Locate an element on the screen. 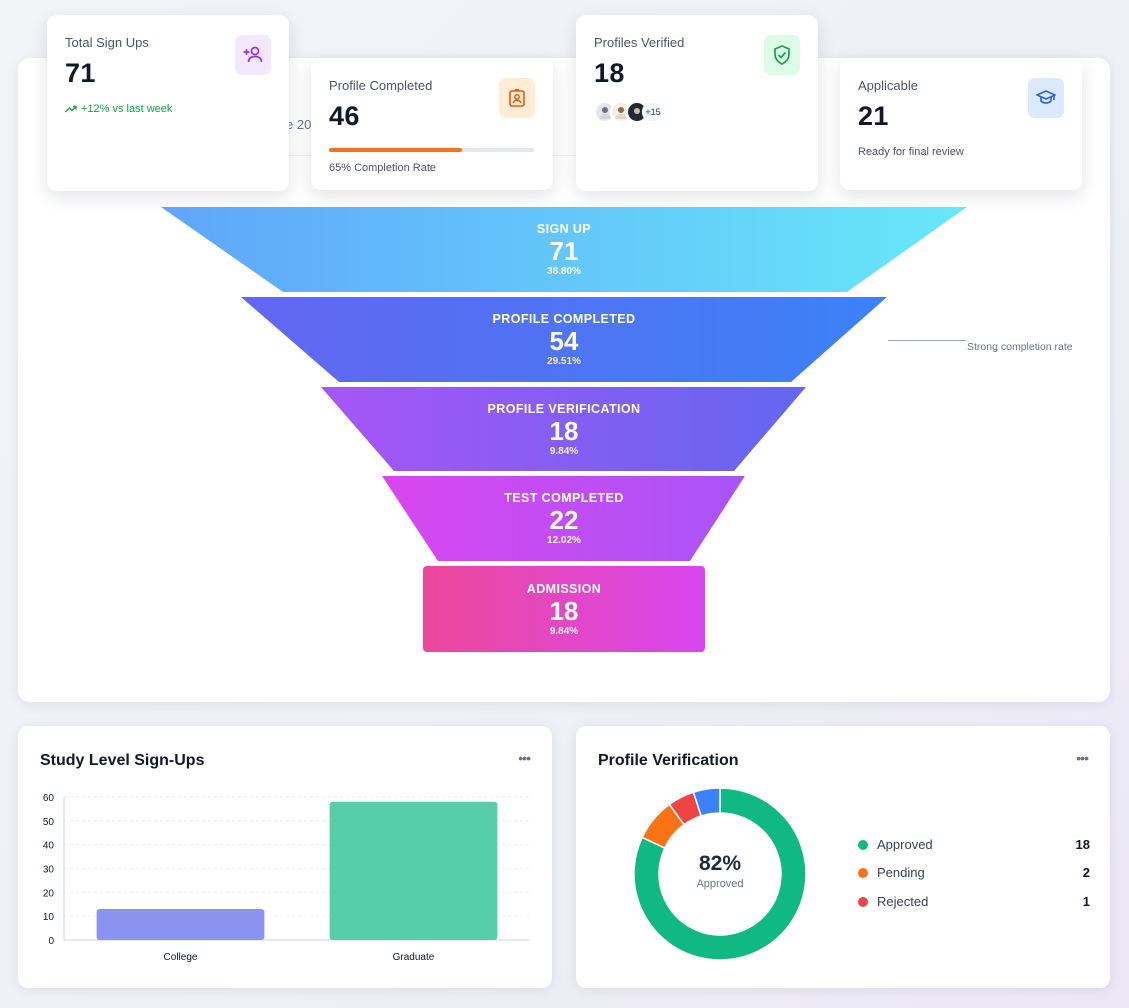  stage-name: SIGN UP is located at coordinates (564, 229).